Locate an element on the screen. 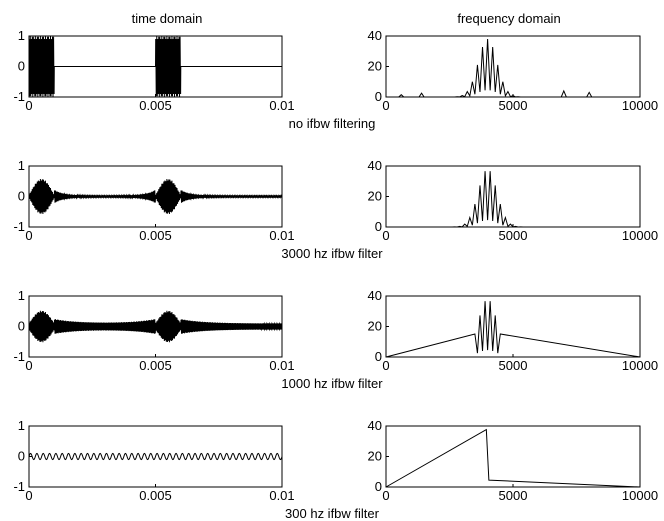 This screenshot has height=521, width=664. row-caption: 300 hz ifbw filter is located at coordinates (332, 513).